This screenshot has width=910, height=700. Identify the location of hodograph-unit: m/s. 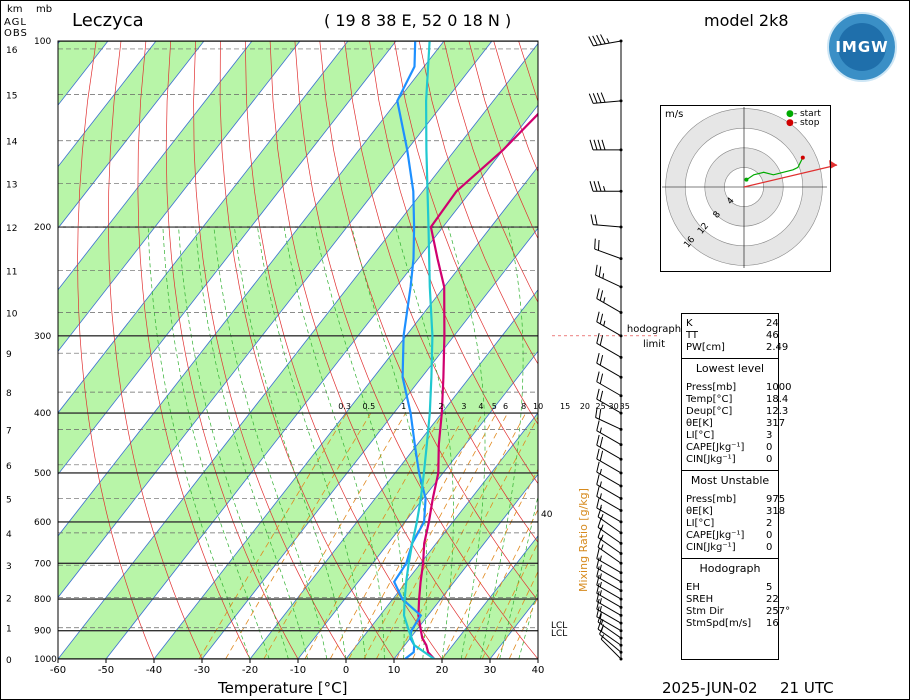
(674, 114).